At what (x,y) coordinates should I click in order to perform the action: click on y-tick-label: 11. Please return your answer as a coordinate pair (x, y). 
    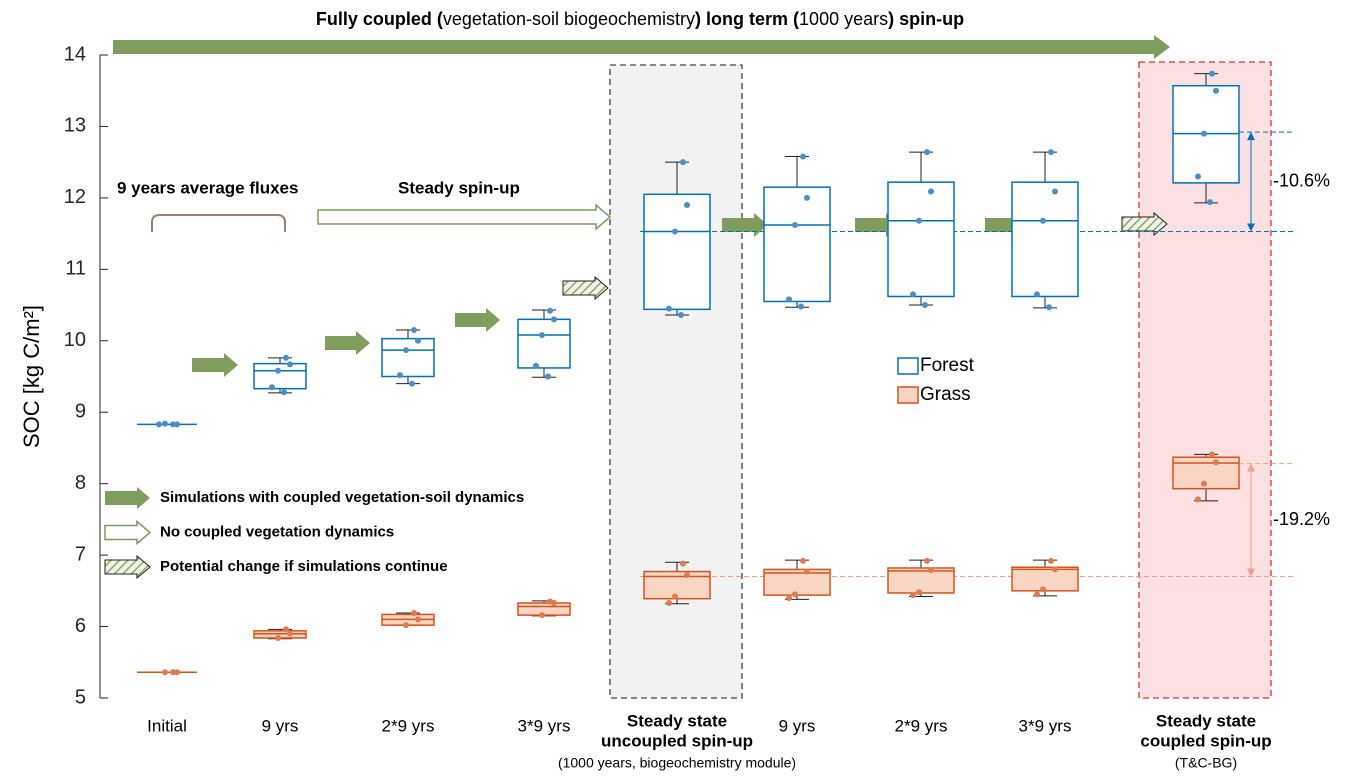
    Looking at the image, I should click on (75, 269).